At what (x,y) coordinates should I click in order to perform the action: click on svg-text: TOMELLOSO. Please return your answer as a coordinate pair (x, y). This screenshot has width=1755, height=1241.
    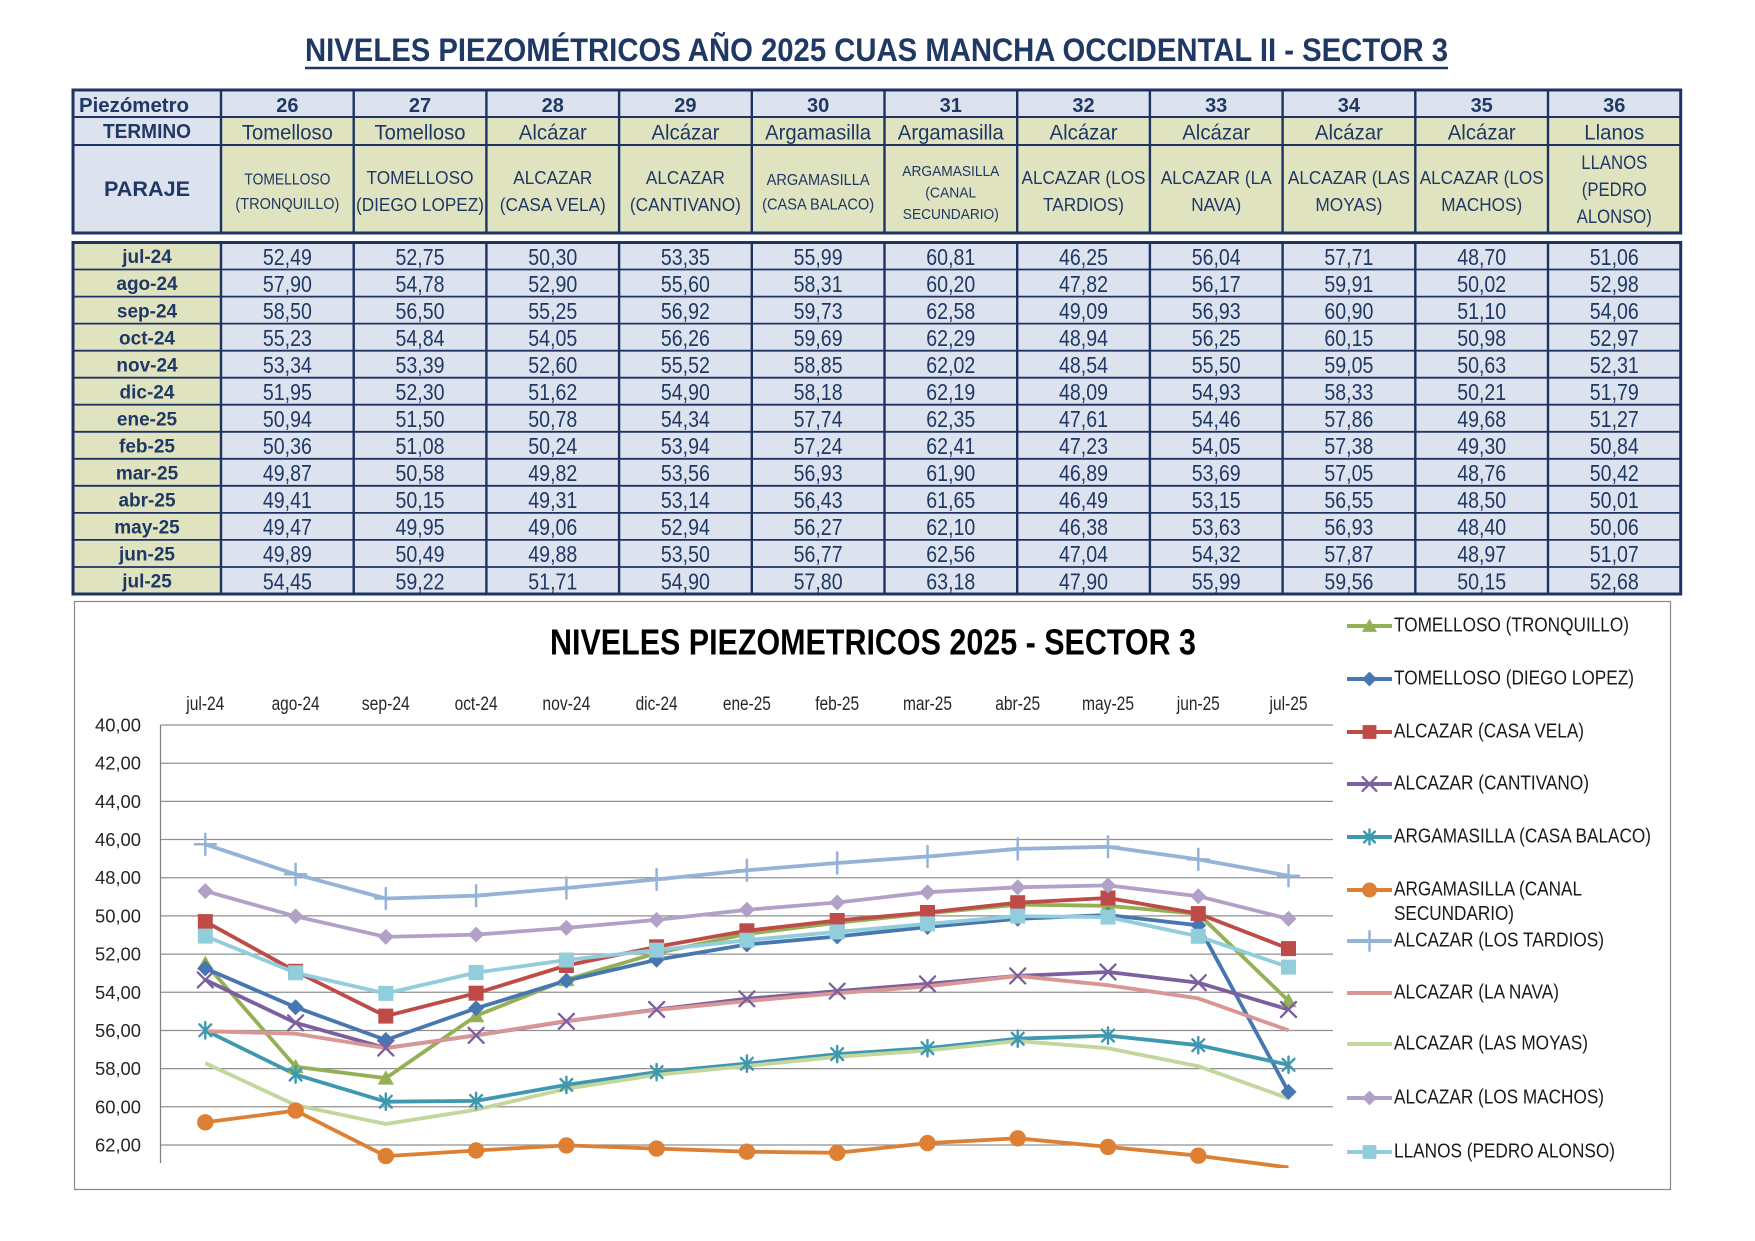
    Looking at the image, I should click on (287, 180).